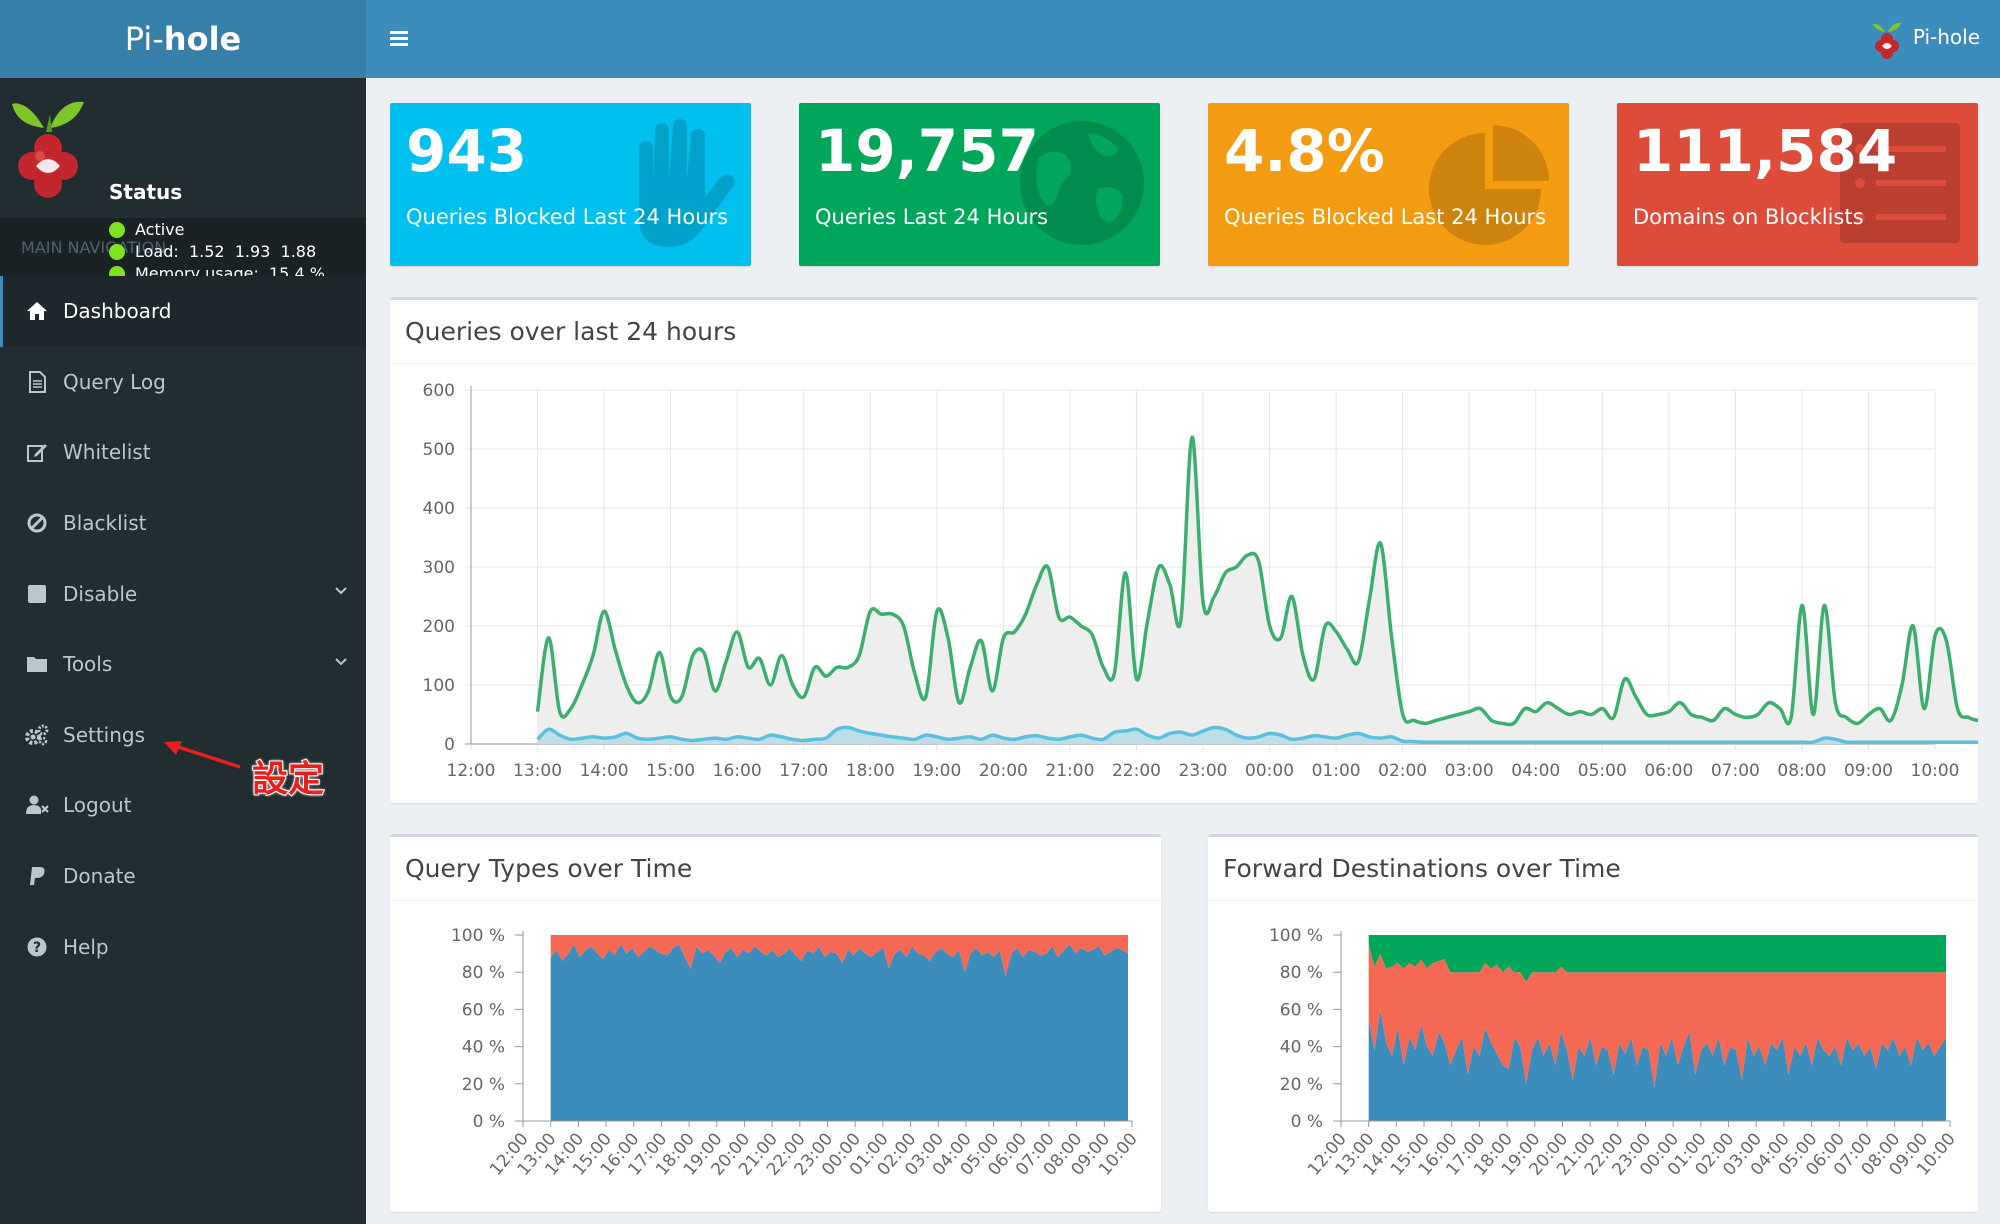 This screenshot has width=2000, height=1224. What do you see at coordinates (100, 593) in the screenshot?
I see `nav-label-disable: Disable` at bounding box center [100, 593].